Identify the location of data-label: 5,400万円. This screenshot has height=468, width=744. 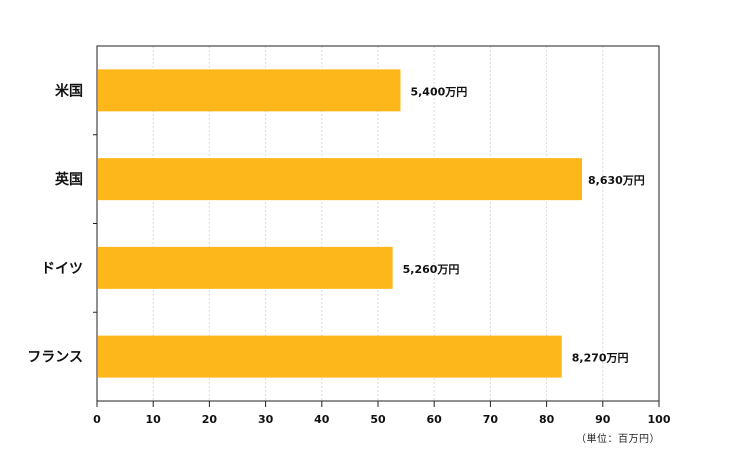
(438, 91).